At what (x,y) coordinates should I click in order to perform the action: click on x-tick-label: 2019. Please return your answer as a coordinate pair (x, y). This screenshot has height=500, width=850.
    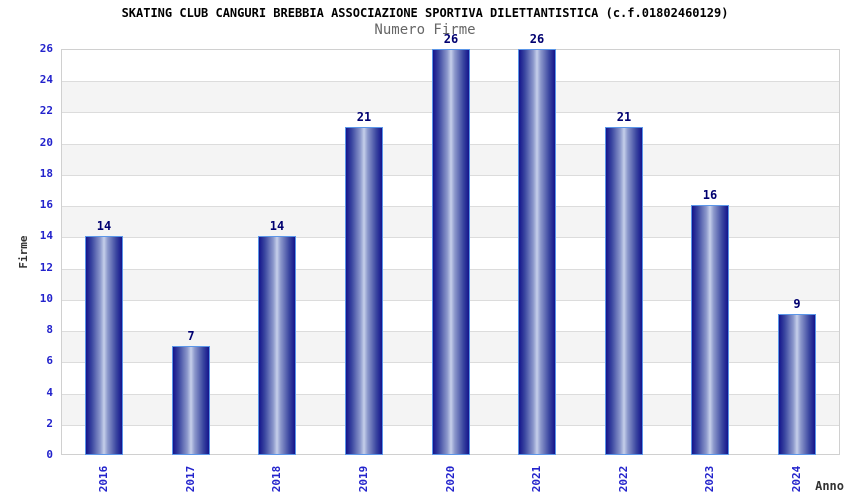
    Looking at the image, I should click on (363, 479).